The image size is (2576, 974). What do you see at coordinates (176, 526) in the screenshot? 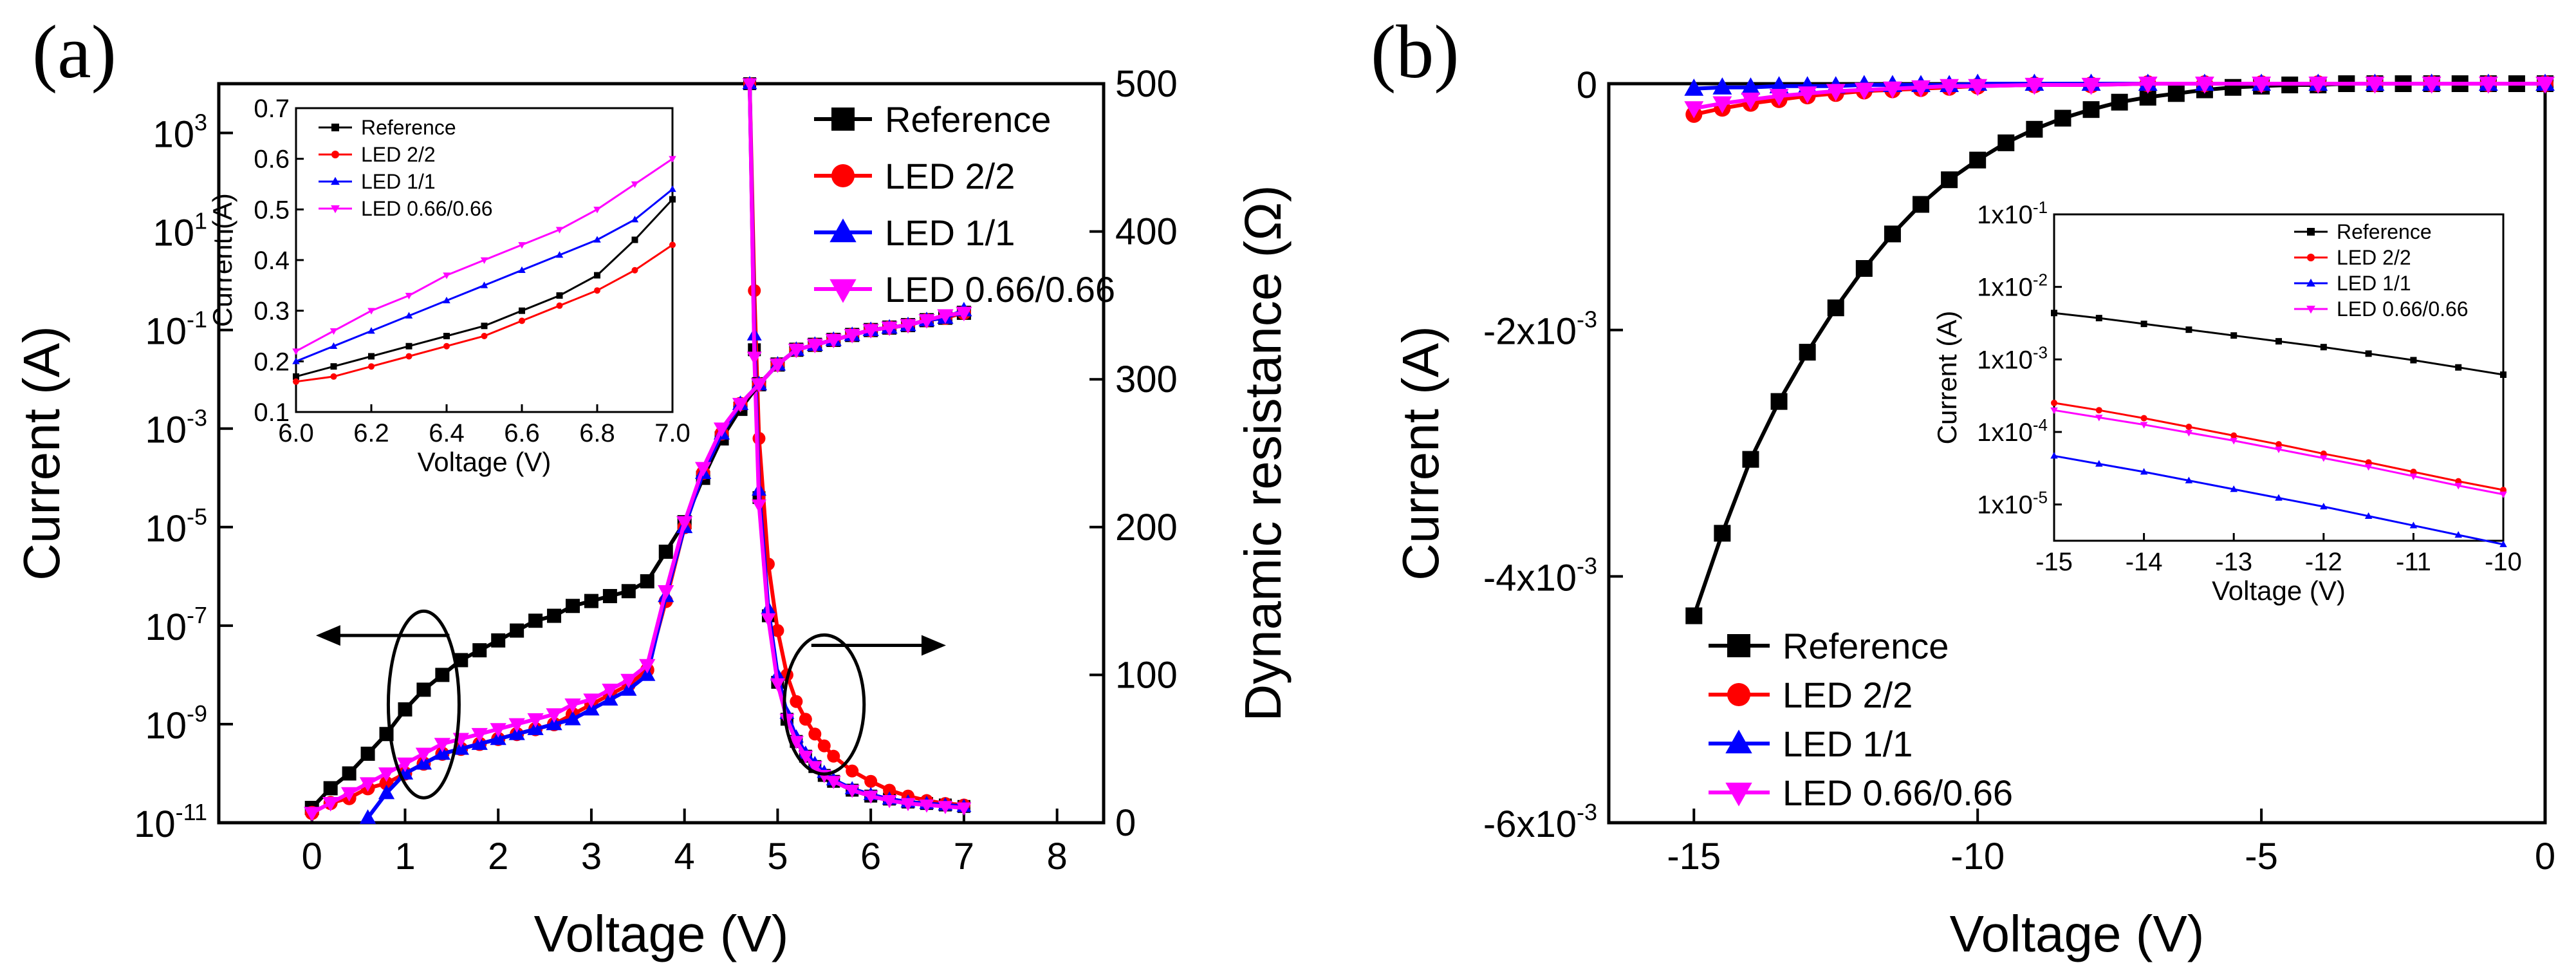
I see `y-tick-label: 10⁻⁵` at bounding box center [176, 526].